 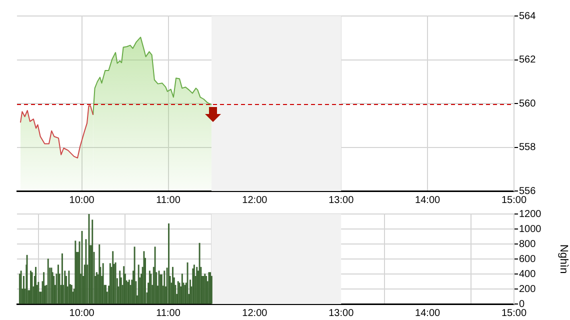 What do you see at coordinates (527, 104) in the screenshot?
I see `y-tick-label: 560` at bounding box center [527, 104].